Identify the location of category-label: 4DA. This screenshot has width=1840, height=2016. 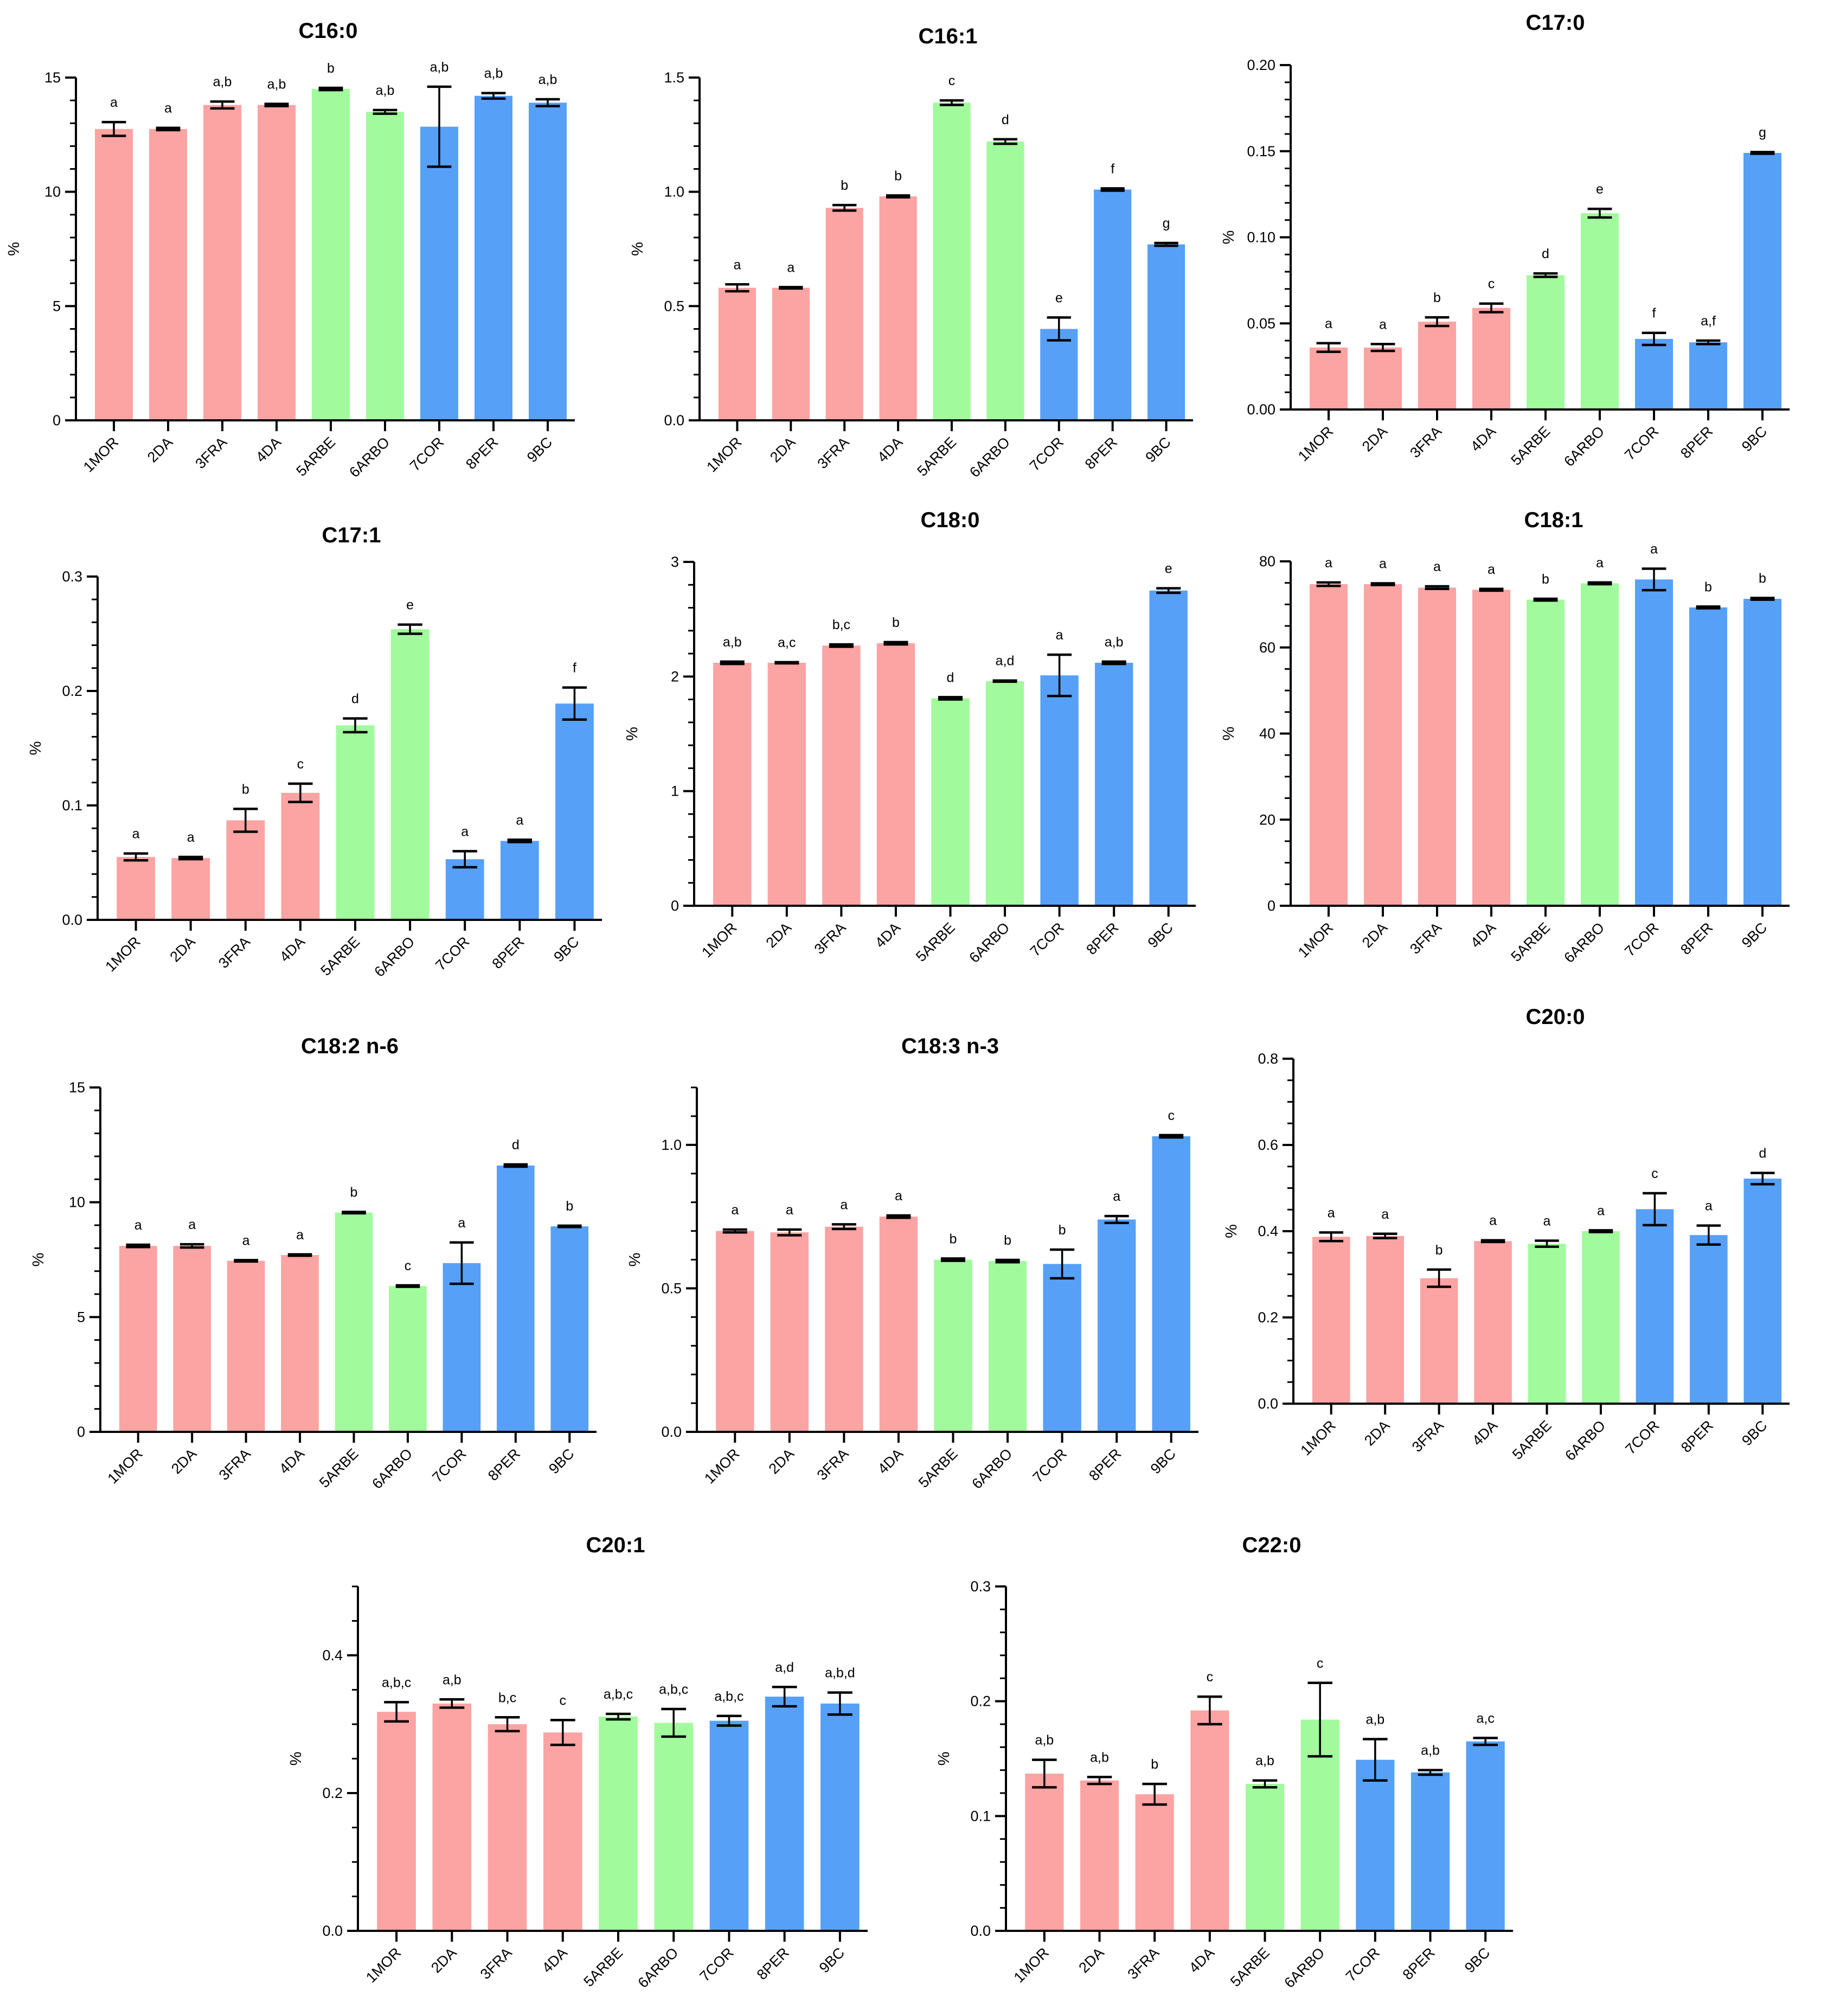
(890, 1461).